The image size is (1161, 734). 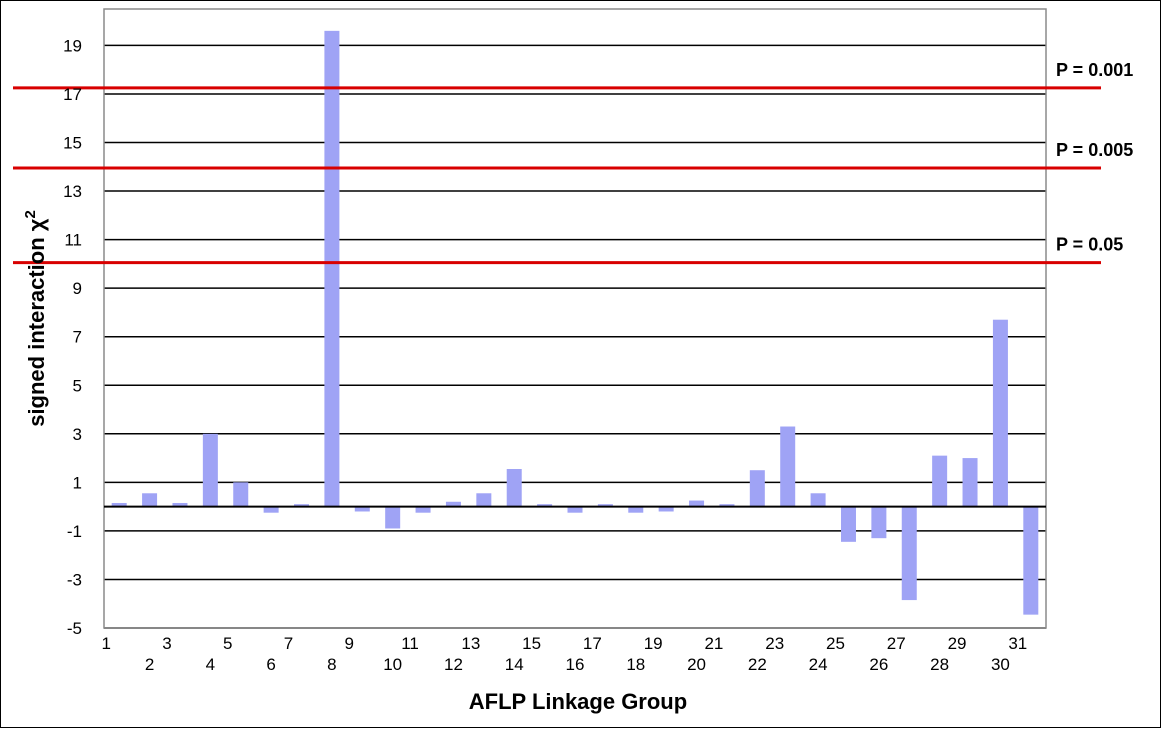 What do you see at coordinates (72, 45) in the screenshot?
I see `y-tick-label: 19` at bounding box center [72, 45].